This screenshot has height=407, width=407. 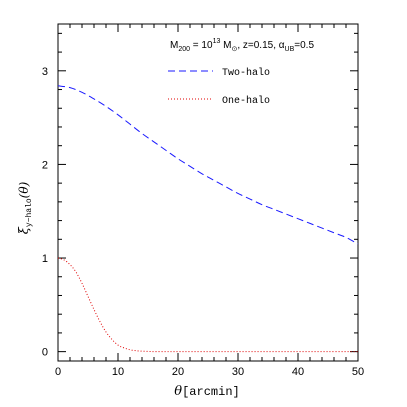 What do you see at coordinates (178, 372) in the screenshot?
I see `x-tick-label: 20` at bounding box center [178, 372].